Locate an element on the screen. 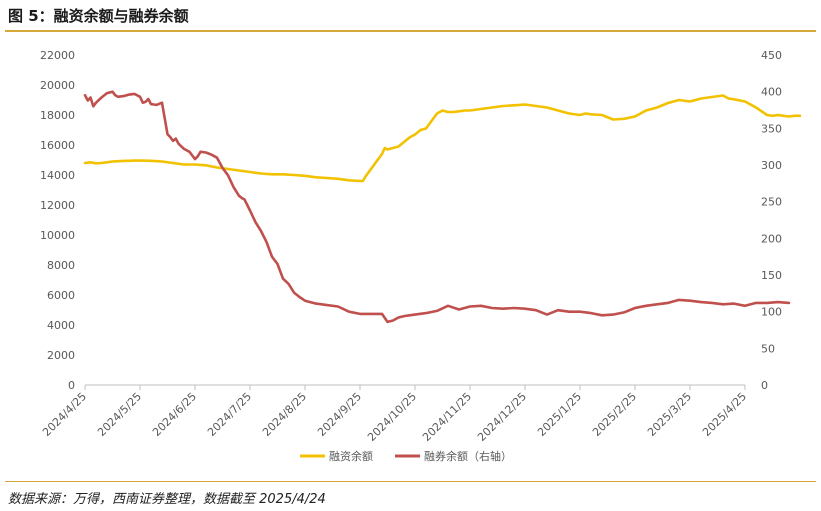 Image resolution: width=821 pixels, height=511 pixels. y-right-tick-label: 350 is located at coordinates (771, 128).